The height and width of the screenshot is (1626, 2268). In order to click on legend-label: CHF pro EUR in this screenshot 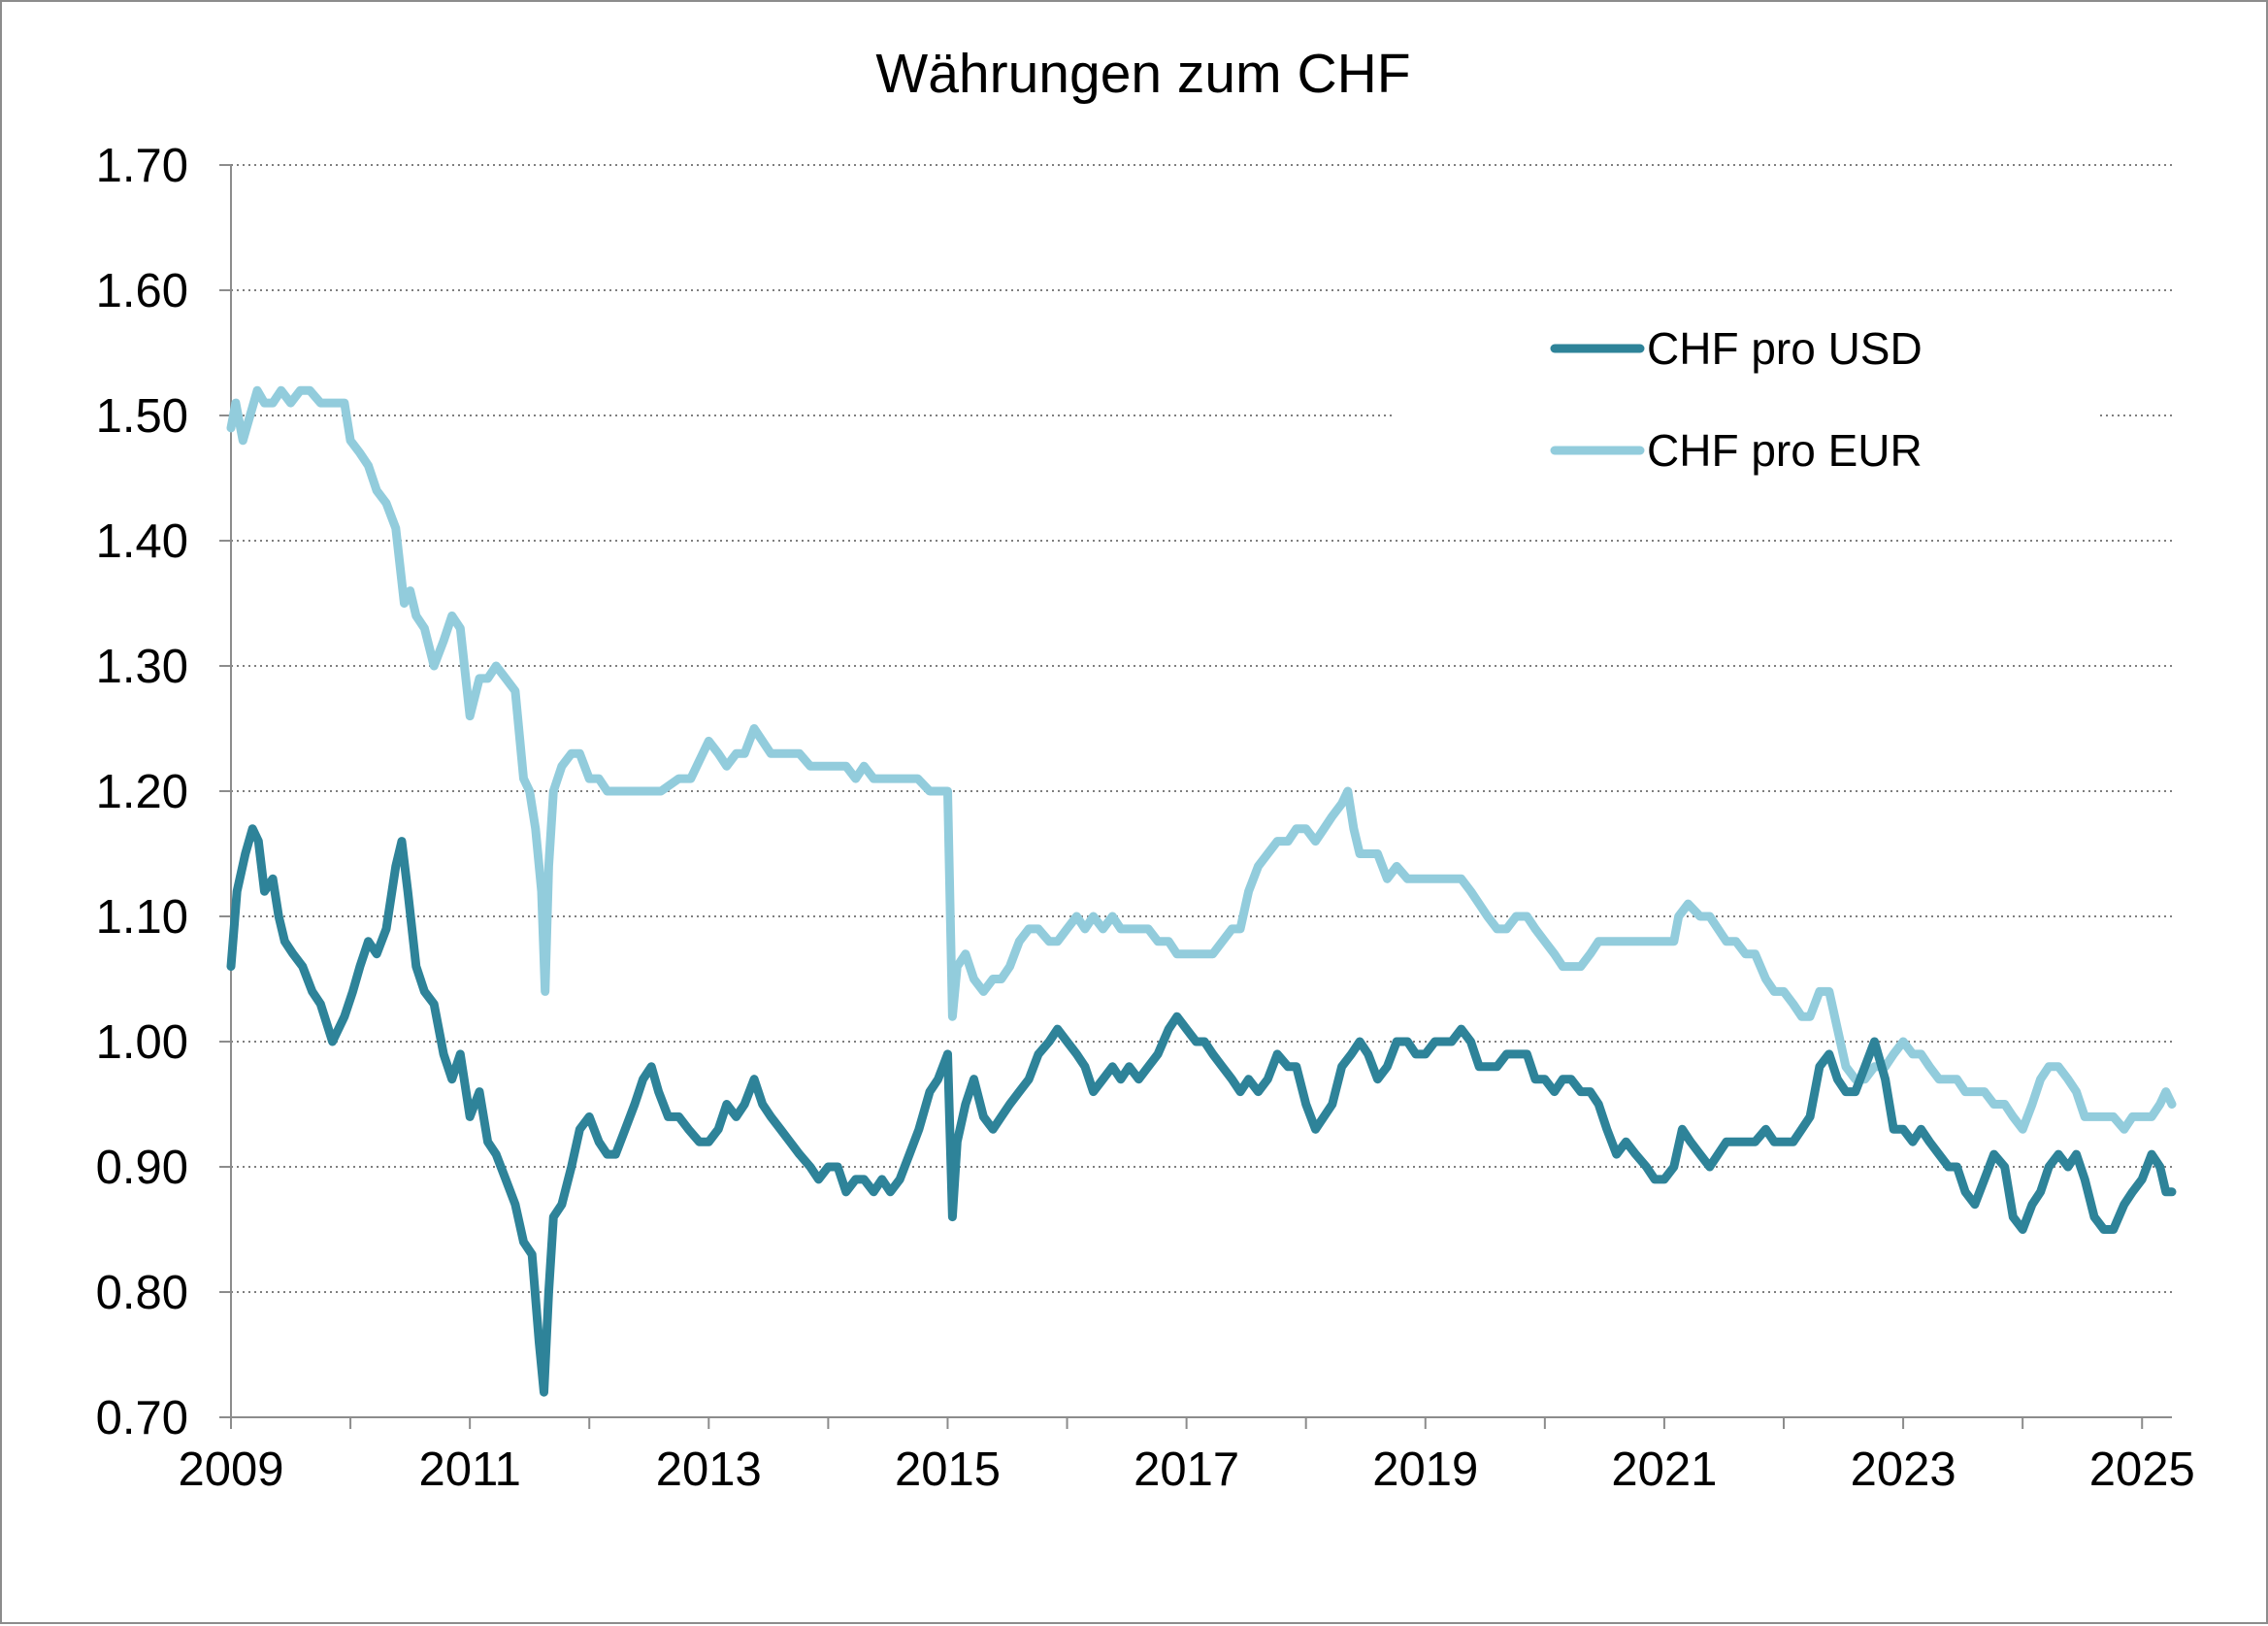, I will do `click(1785, 450)`.